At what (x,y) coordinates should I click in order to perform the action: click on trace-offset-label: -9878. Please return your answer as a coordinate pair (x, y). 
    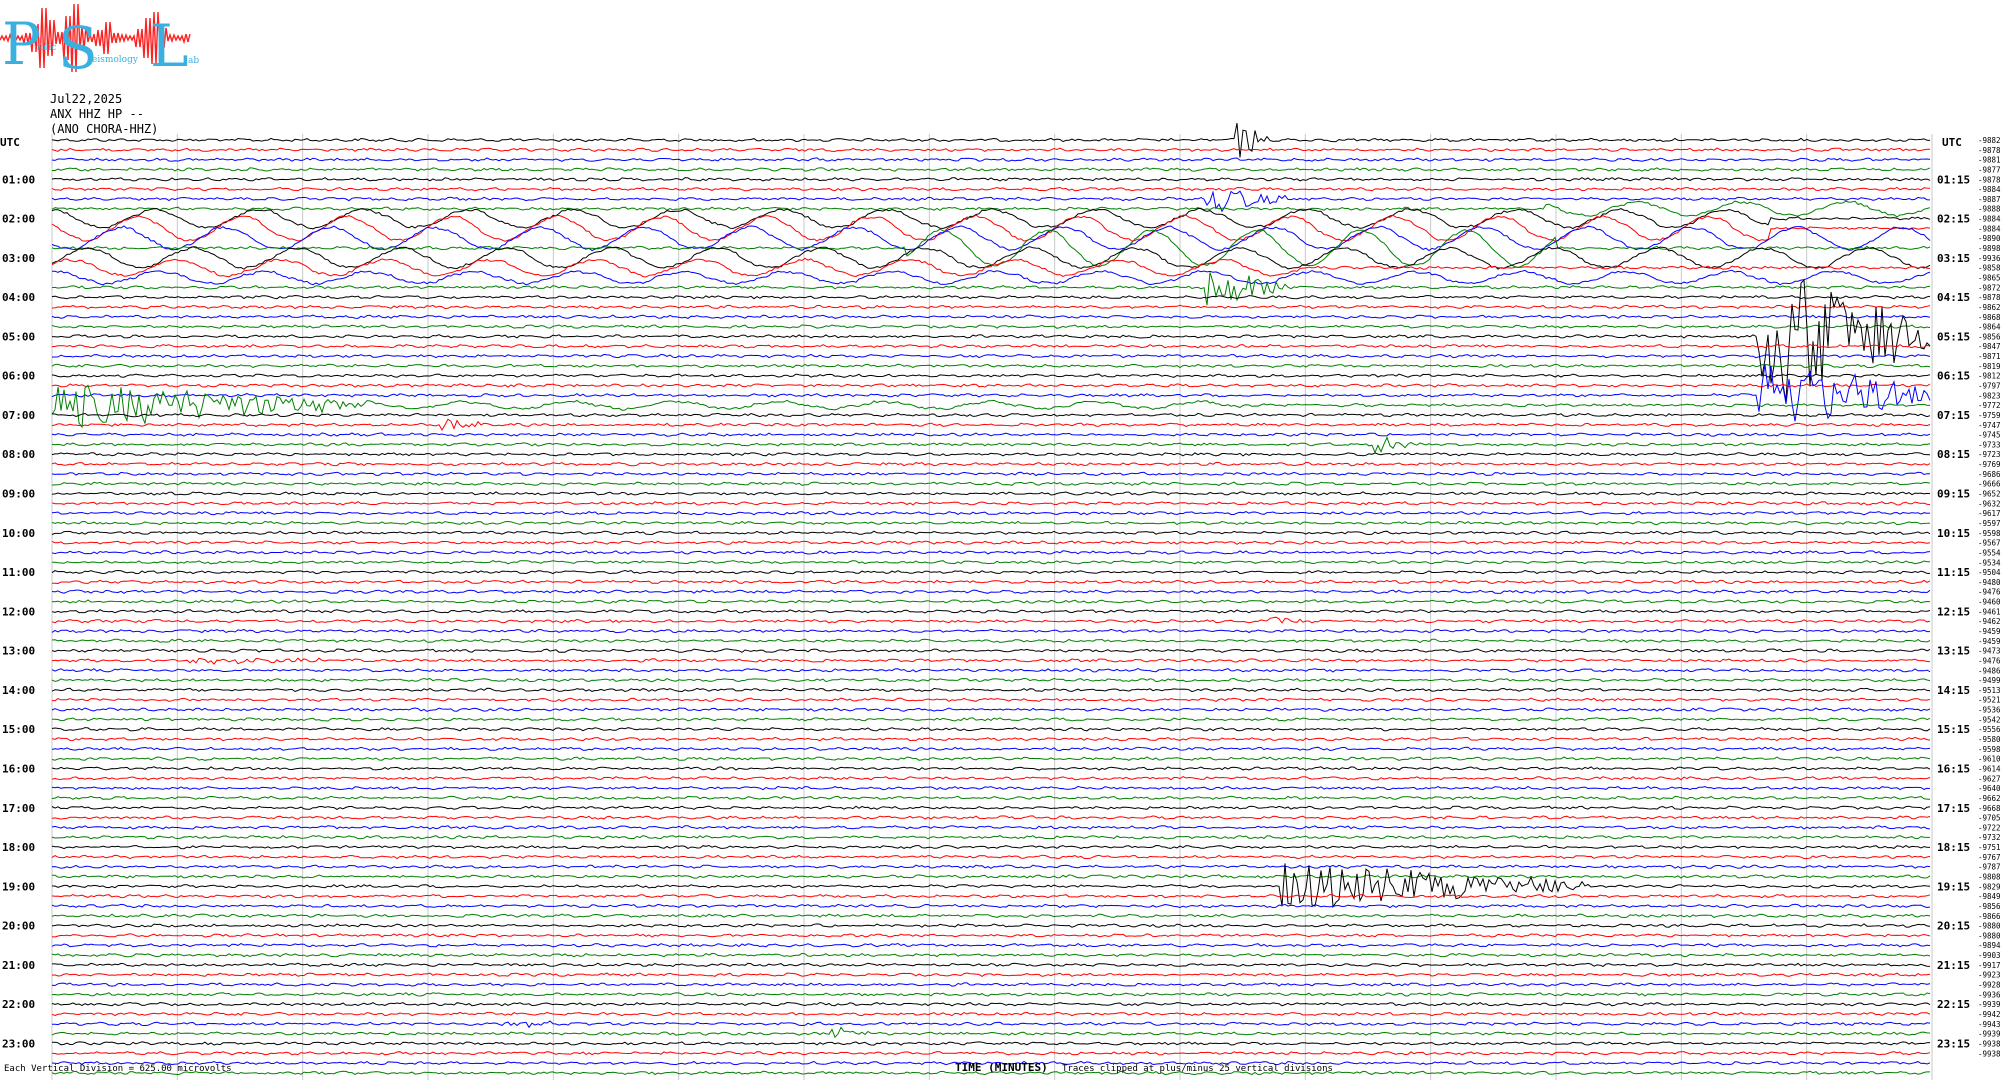
    Looking at the image, I should click on (1989, 150).